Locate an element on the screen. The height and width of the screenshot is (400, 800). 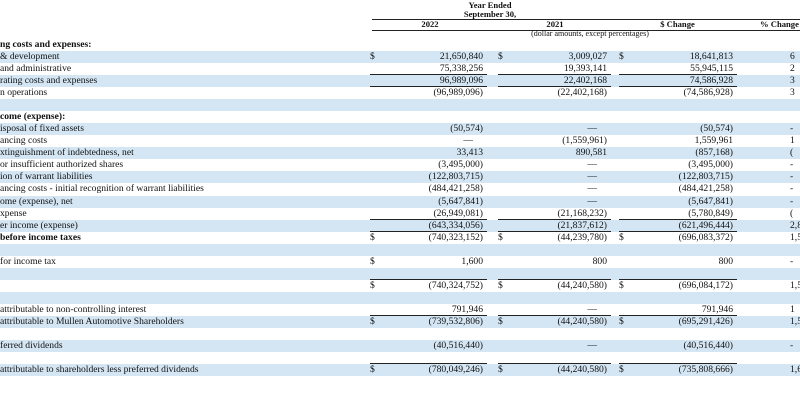
cell-pct: 2,8 is located at coordinates (795, 225).